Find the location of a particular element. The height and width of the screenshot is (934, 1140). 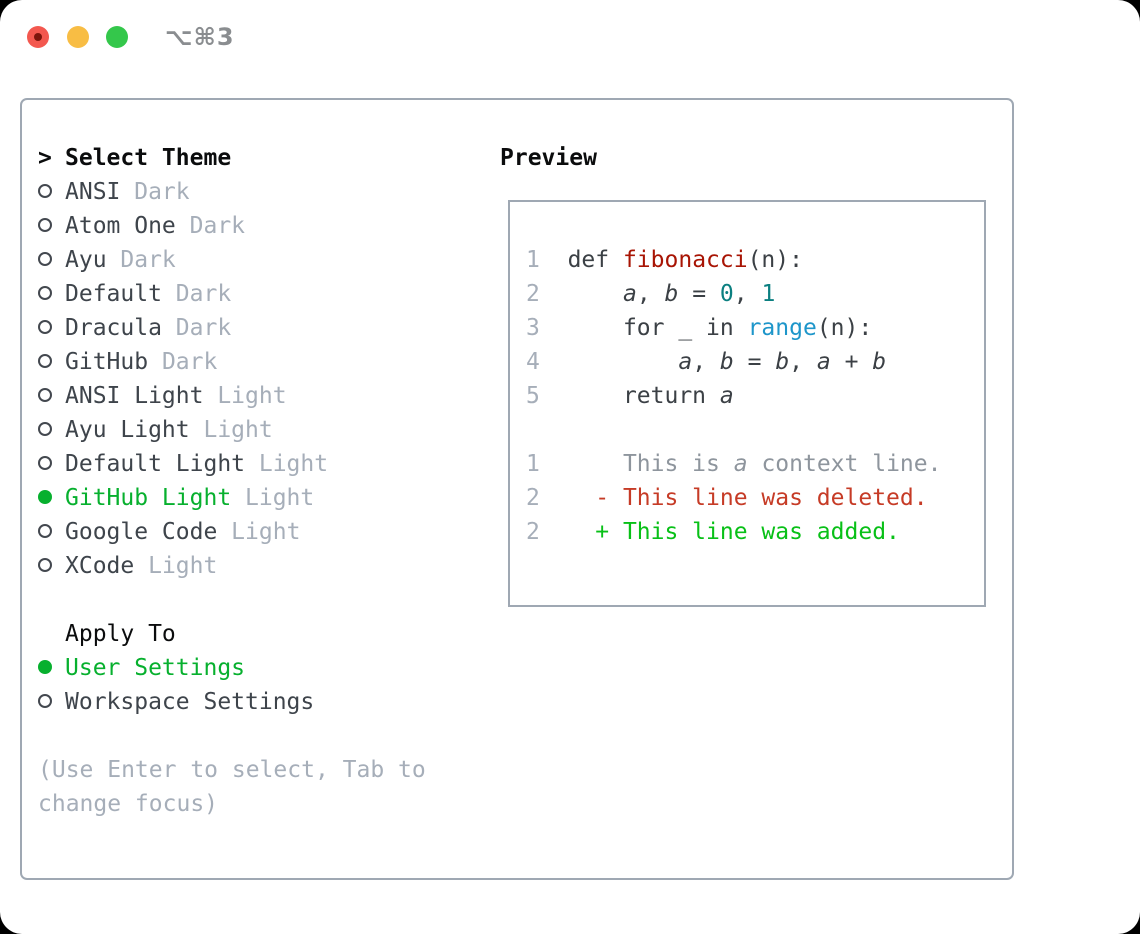

preview-title: Preview is located at coordinates (548, 158).